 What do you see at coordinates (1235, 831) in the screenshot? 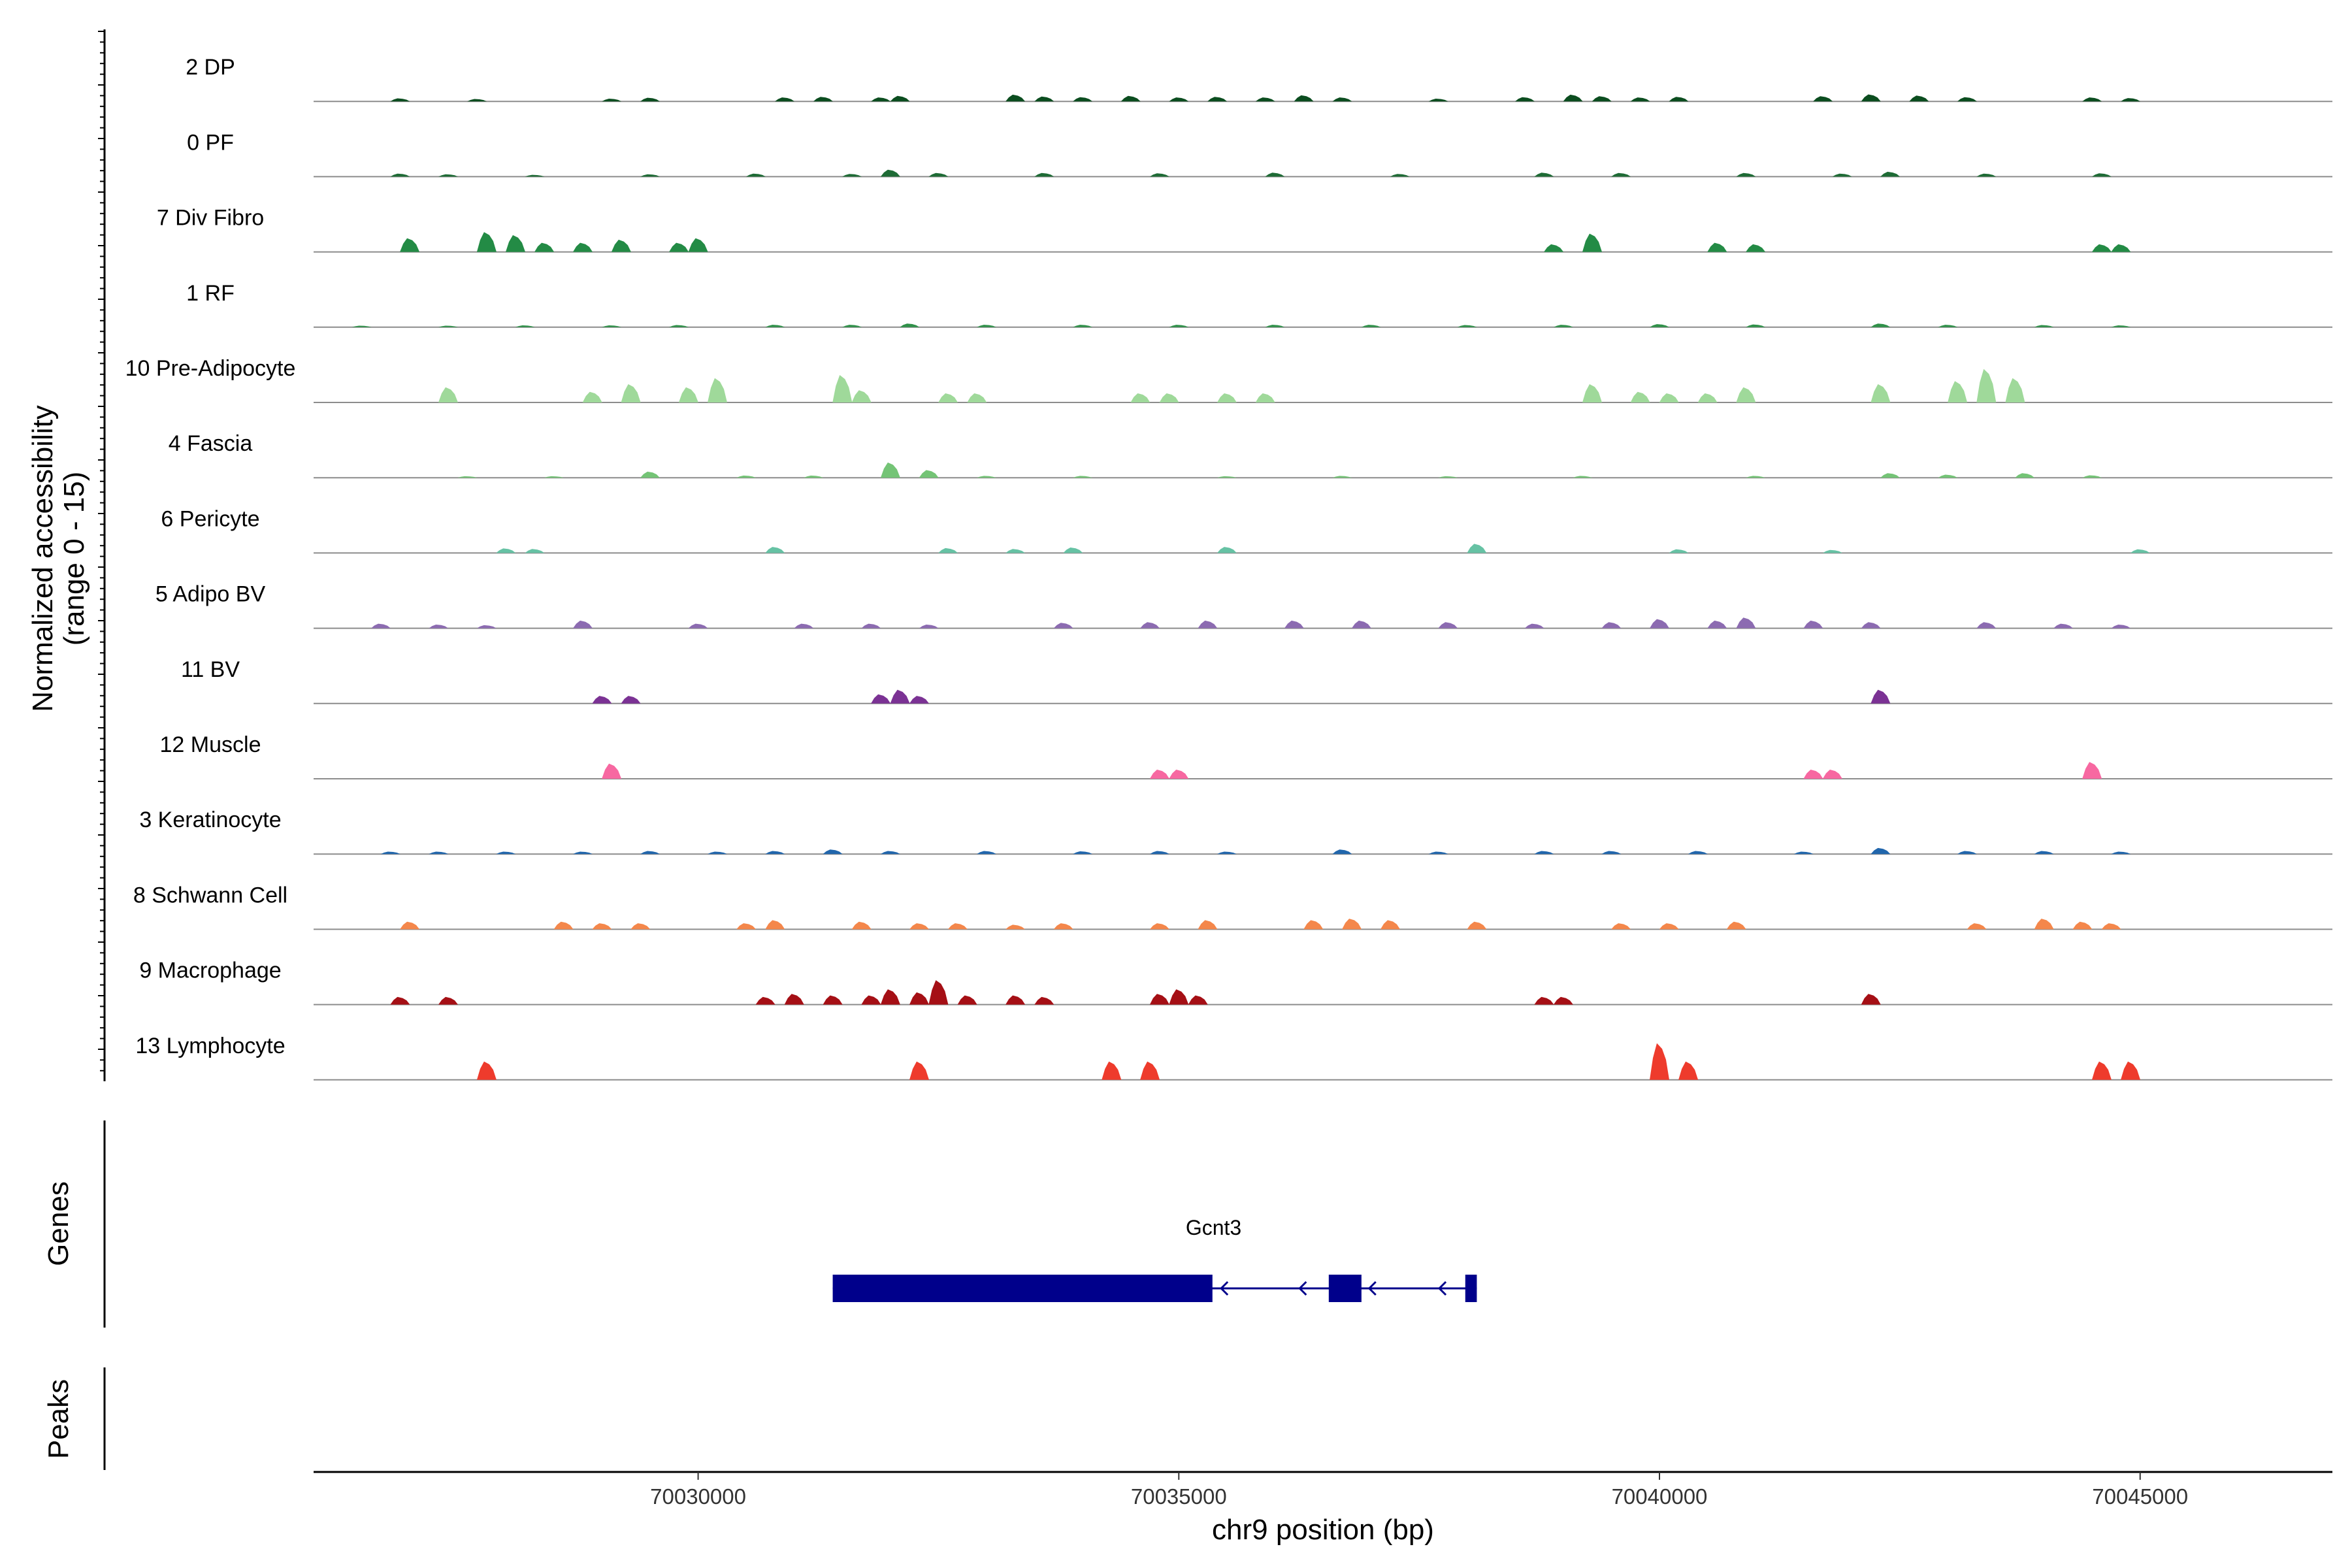
I see `track-11: 3 Keratinocyte` at bounding box center [1235, 831].